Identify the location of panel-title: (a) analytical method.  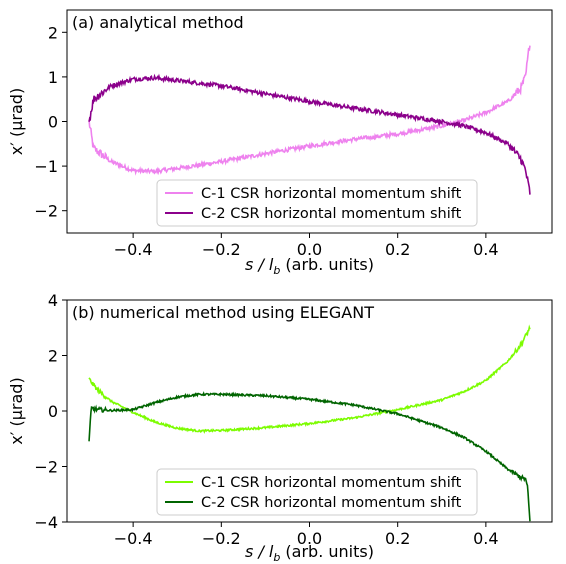
(158, 22).